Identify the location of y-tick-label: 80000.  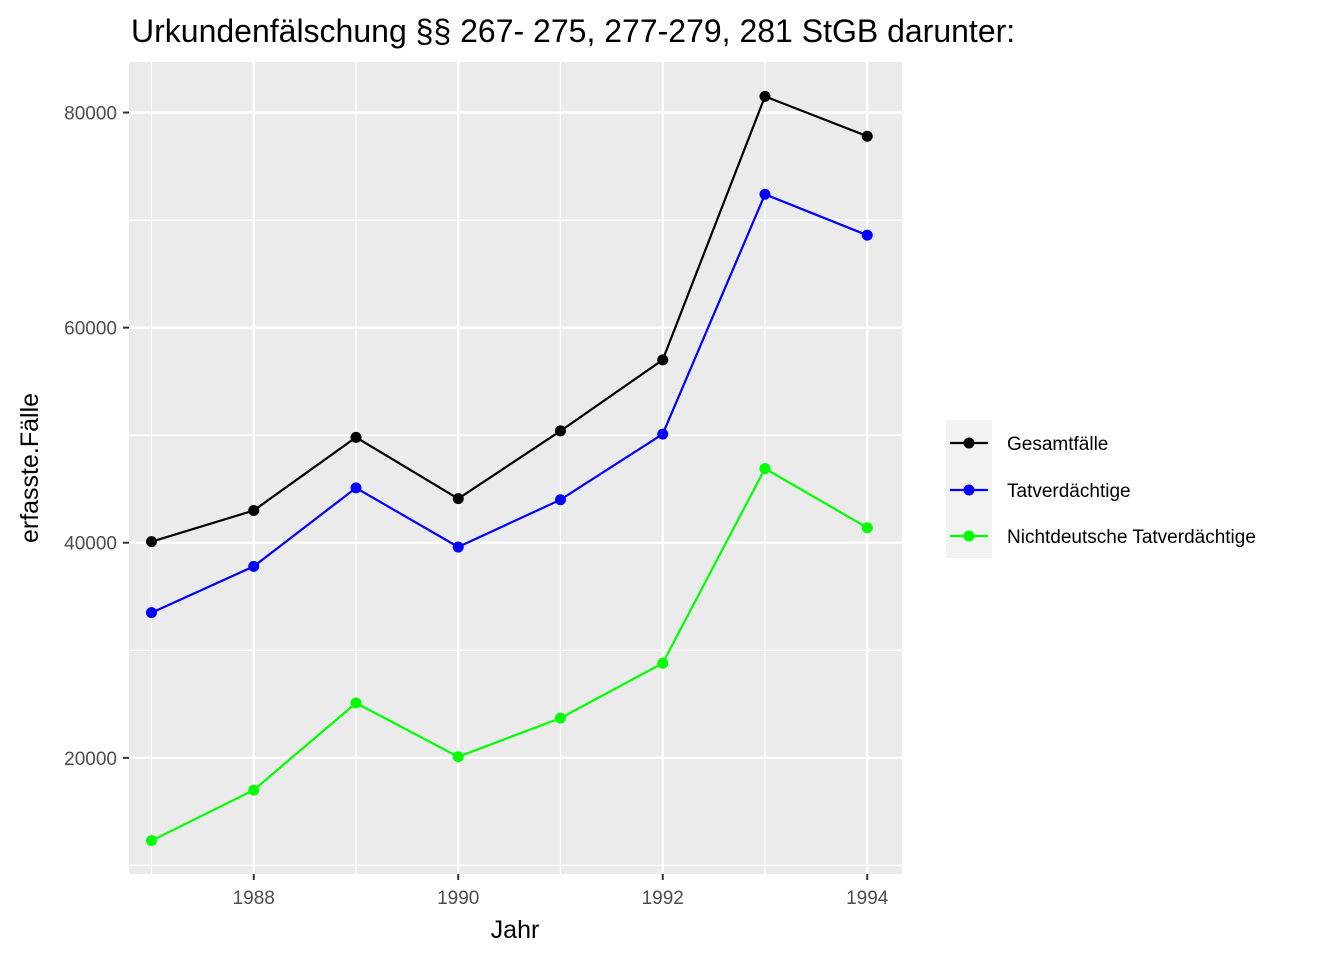
(90, 114).